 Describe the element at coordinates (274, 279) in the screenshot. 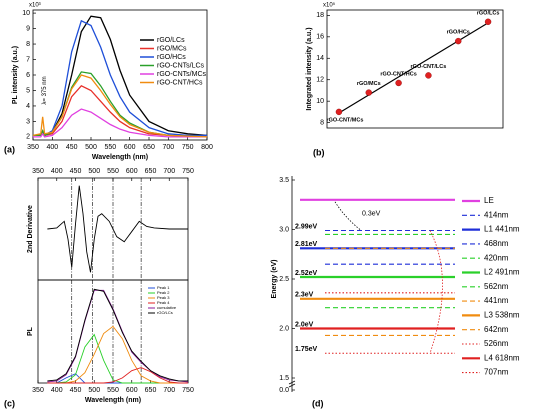

I see `y-axis-label: Energy (eV)` at that location.